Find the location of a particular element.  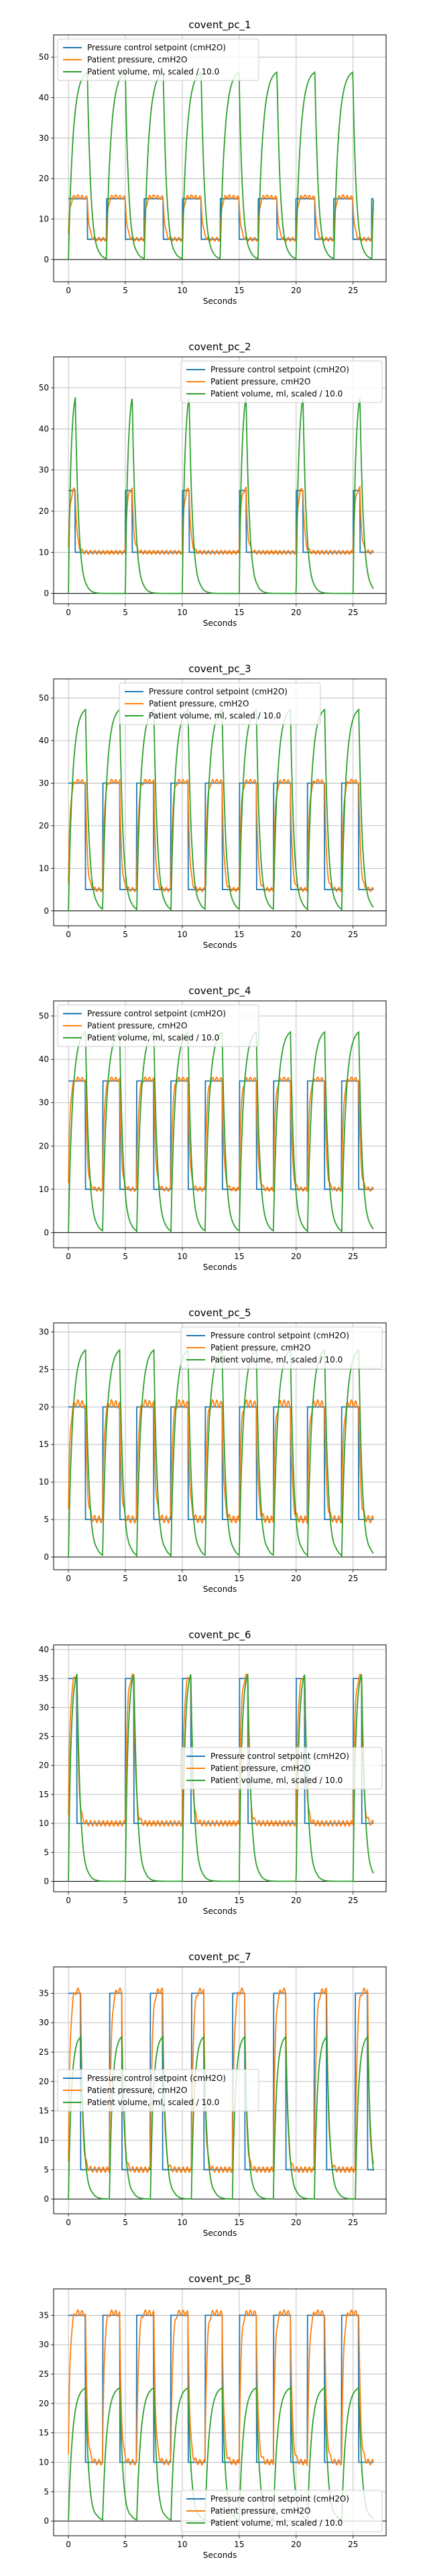

chart-title: covent_pc_2 is located at coordinates (220, 347).